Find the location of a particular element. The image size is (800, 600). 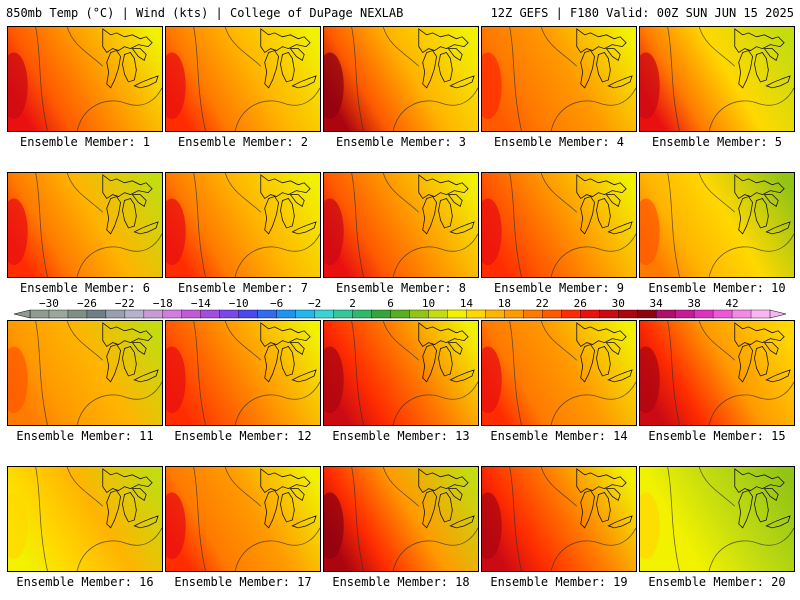

colorbar-tick-label: 30 is located at coordinates (618, 303).